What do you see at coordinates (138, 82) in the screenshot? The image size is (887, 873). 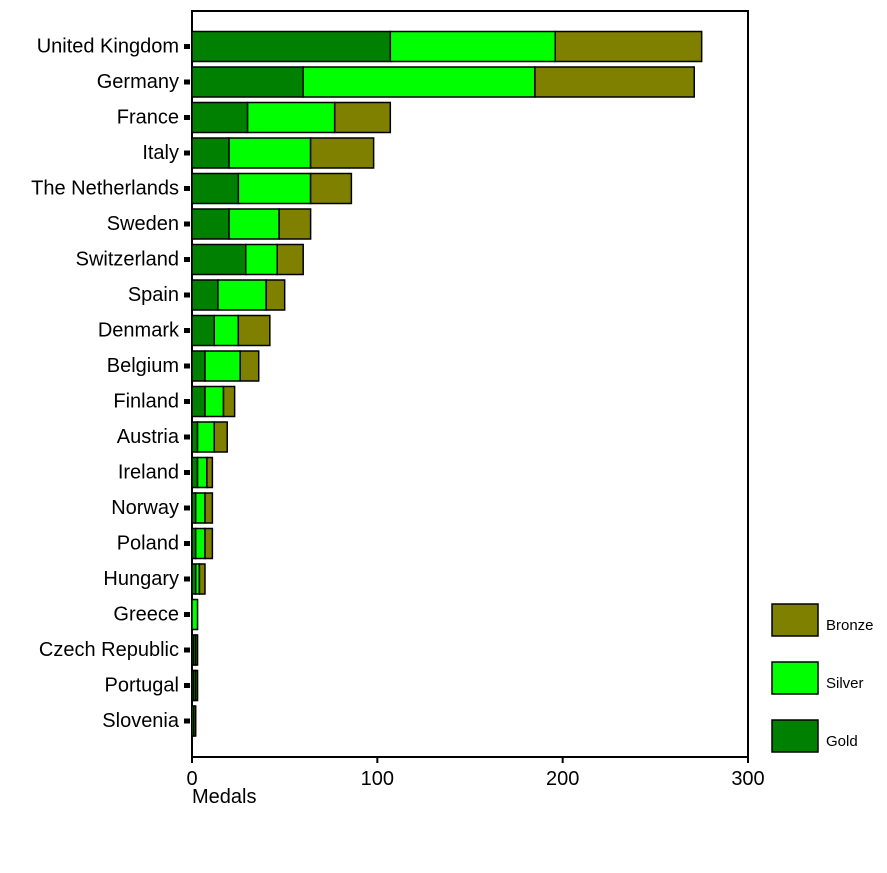 I see `category-label: Germany` at bounding box center [138, 82].